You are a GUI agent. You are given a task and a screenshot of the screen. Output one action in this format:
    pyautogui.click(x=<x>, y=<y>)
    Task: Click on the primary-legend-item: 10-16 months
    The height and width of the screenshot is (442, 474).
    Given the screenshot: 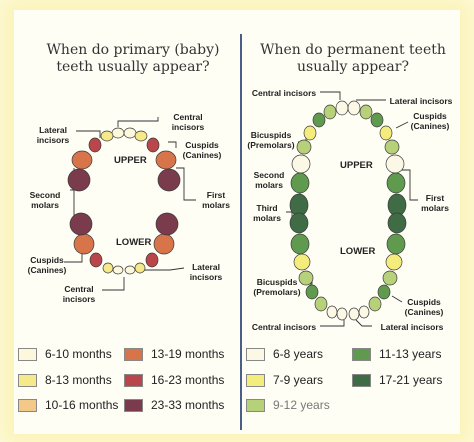 What is the action you would take?
    pyautogui.click(x=68, y=405)
    